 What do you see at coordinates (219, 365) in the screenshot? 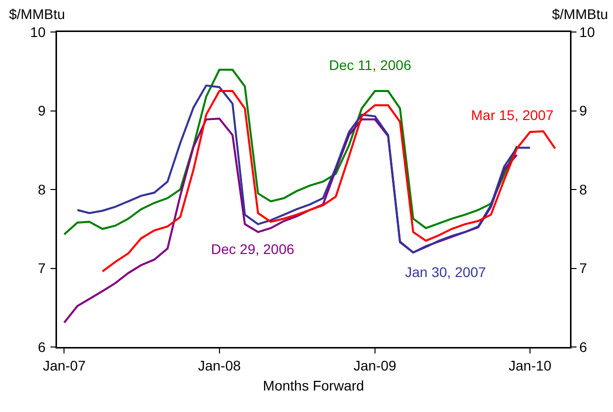
I see `x-tick-label: Jan-08` at bounding box center [219, 365].